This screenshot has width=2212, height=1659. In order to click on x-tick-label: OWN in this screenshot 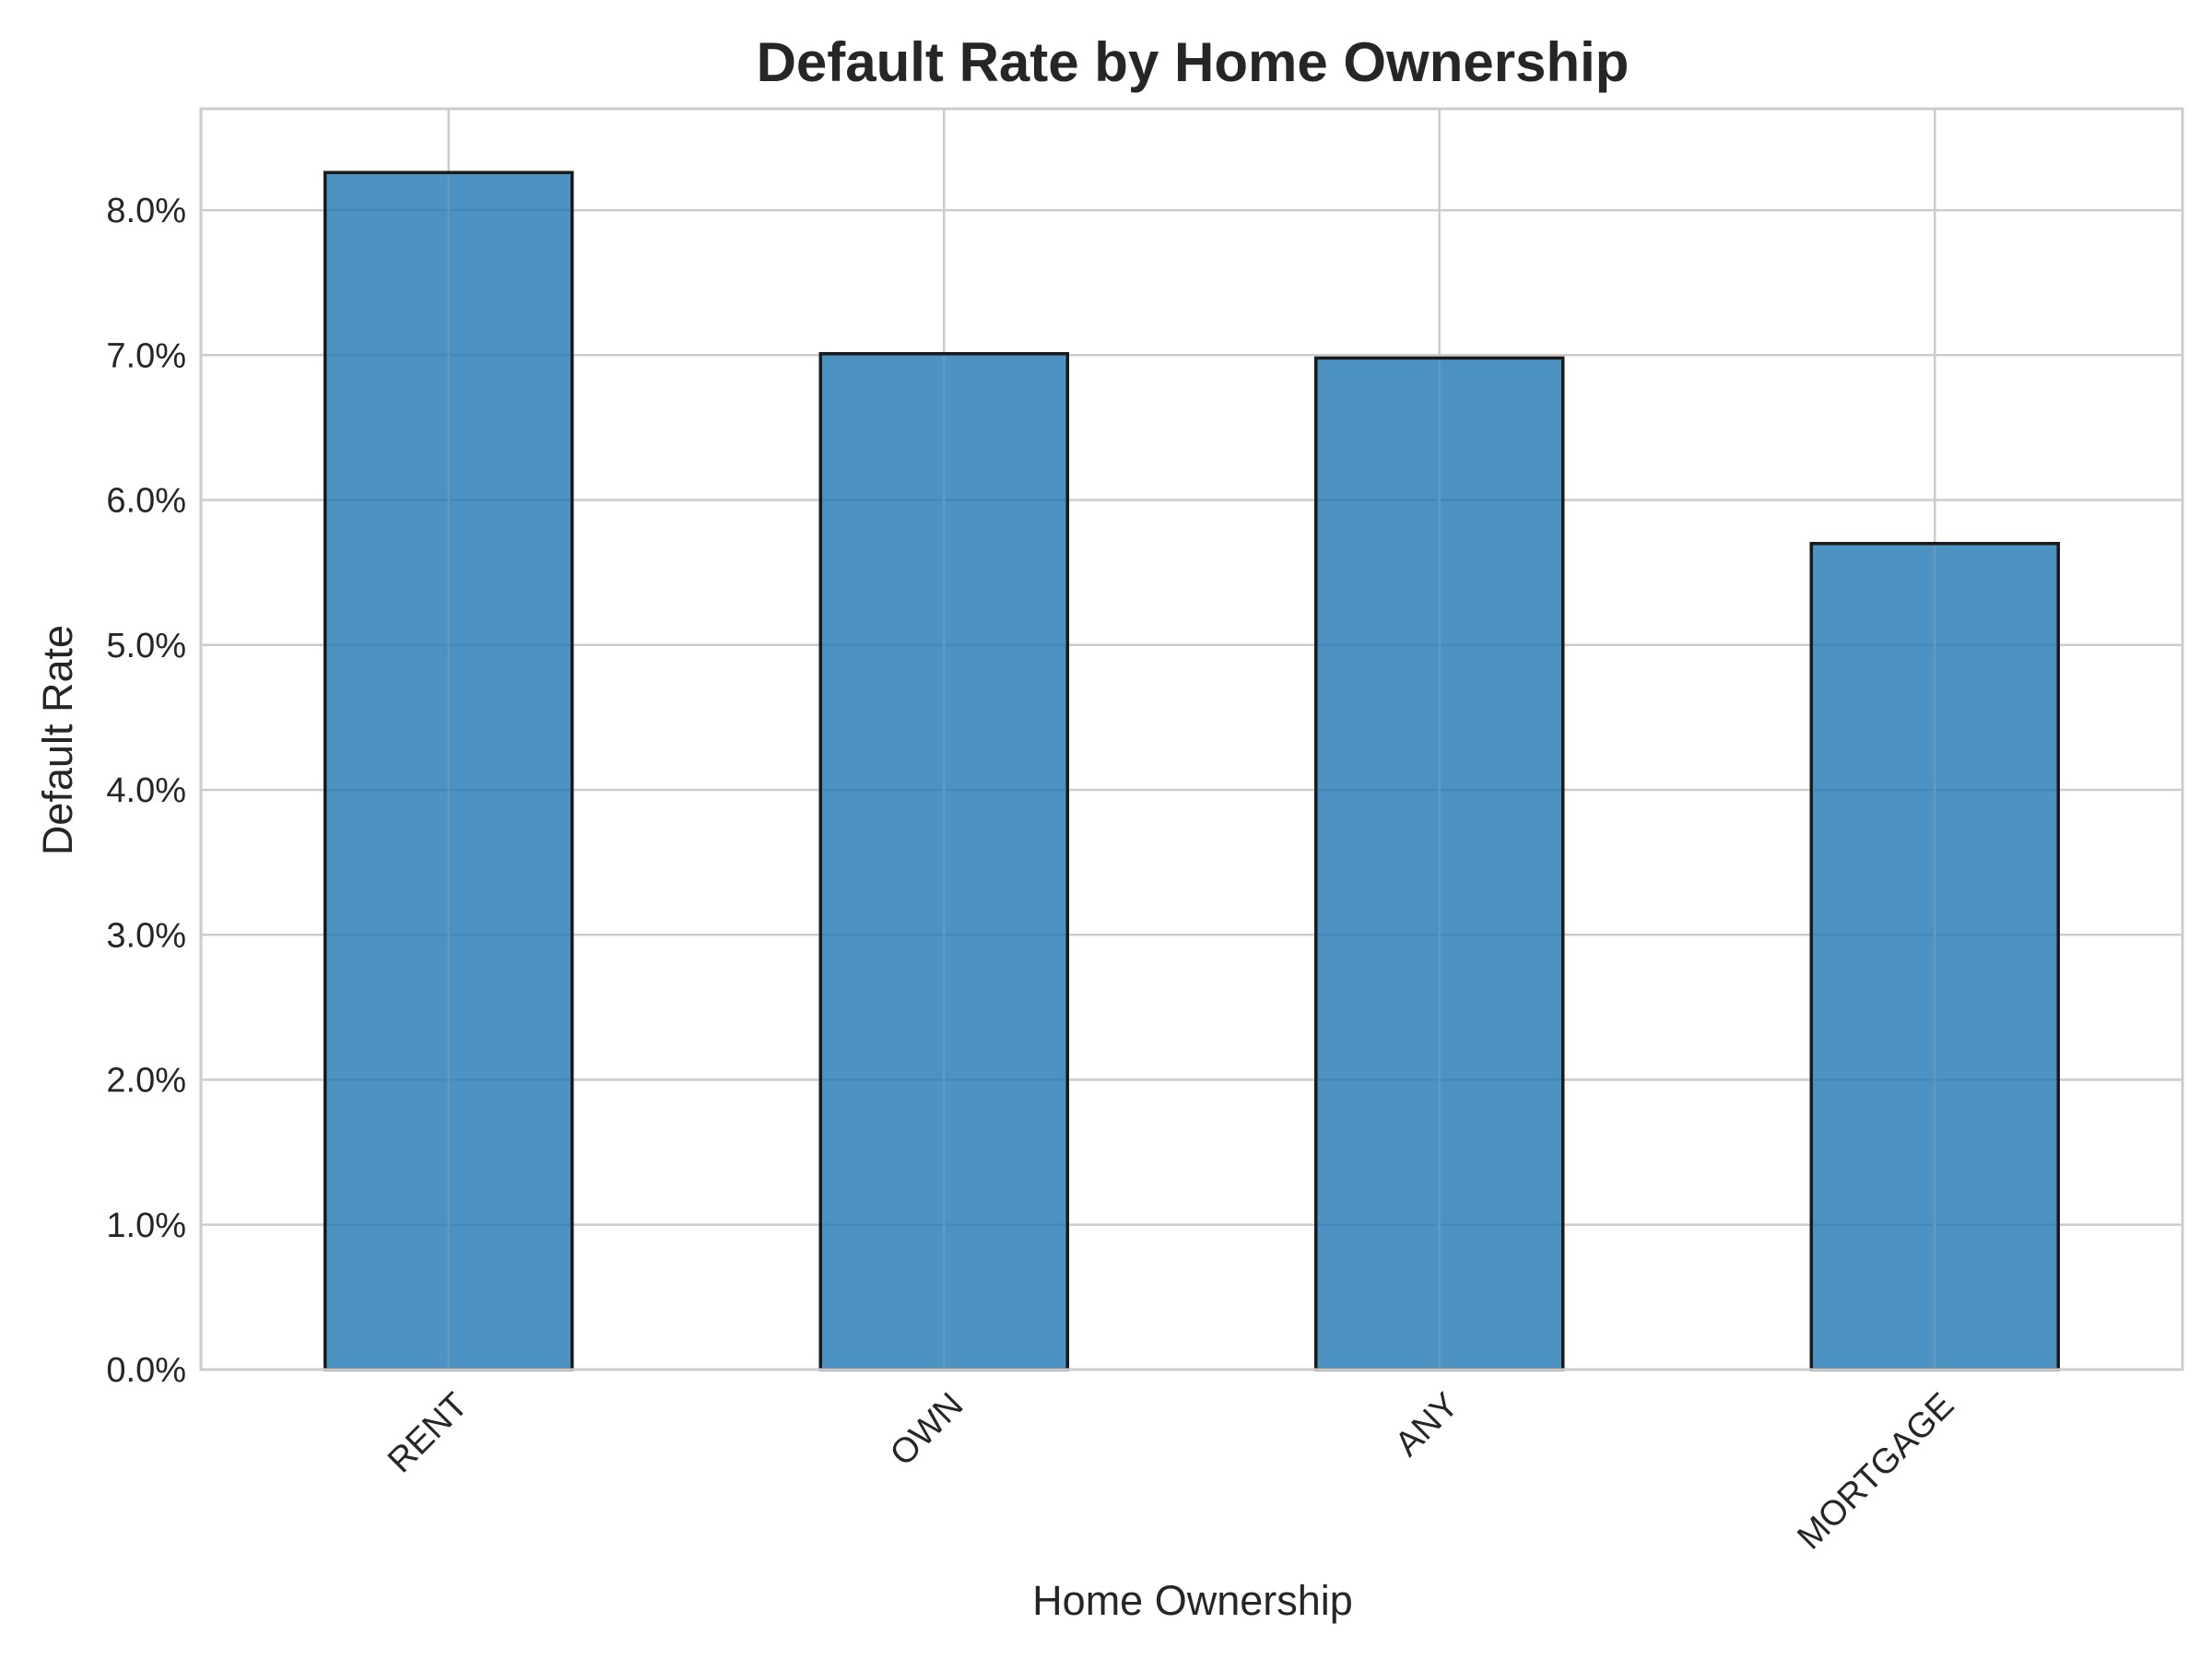, I will do `click(927, 1429)`.